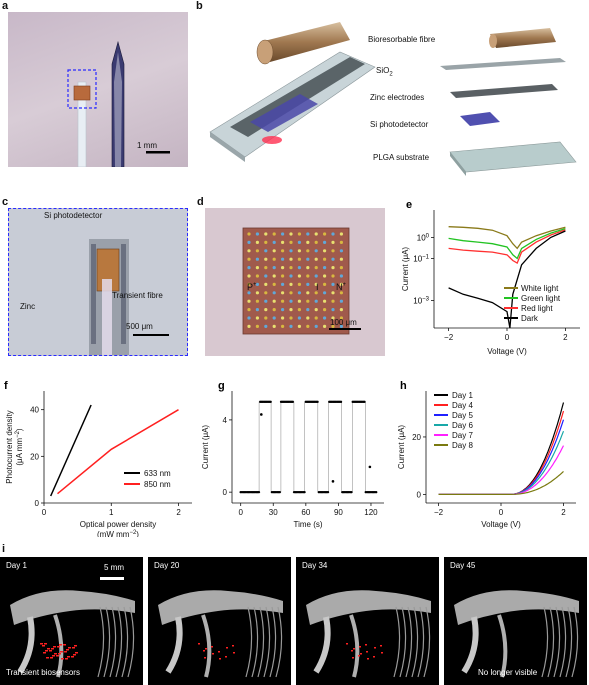 The width and height of the screenshot is (589, 685). What do you see at coordinates (19, 447) in the screenshot?
I see `y-axis-label-f-units: (μA mm−2)` at bounding box center [19, 447].